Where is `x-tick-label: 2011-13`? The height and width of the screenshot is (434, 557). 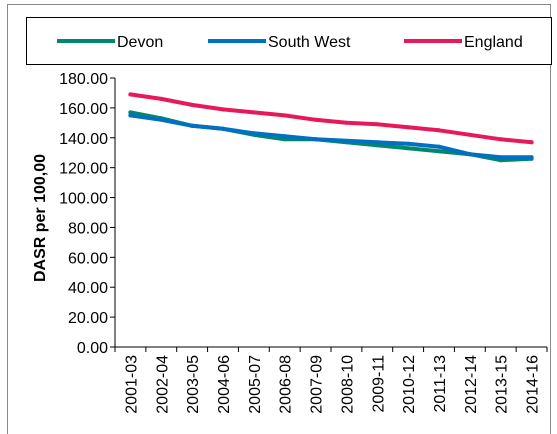
x-tick-label: 2011-13 is located at coordinates (440, 384).